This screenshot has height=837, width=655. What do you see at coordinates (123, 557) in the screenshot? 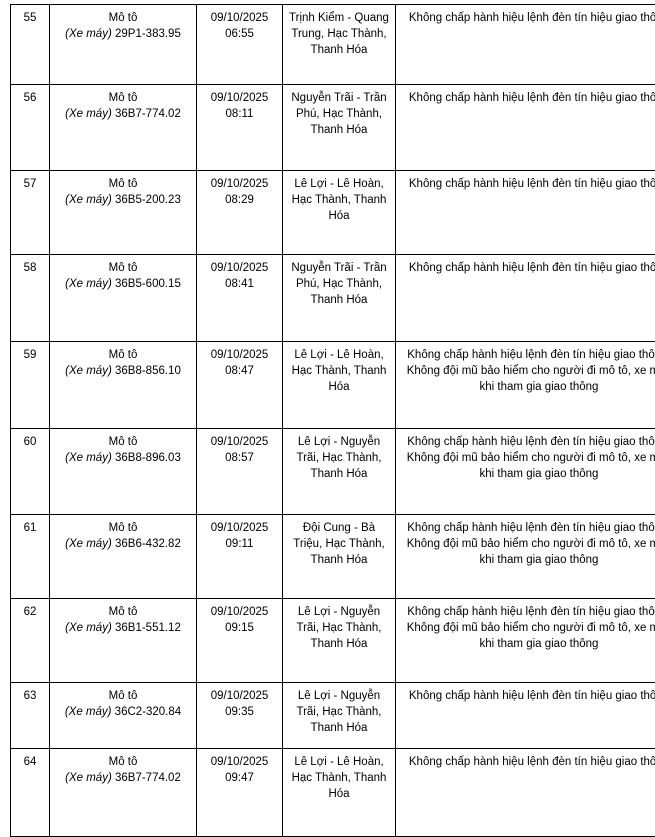
I see `cell-vehicle: Mô tô(Xe máy) 36B6-432.82` at bounding box center [123, 557].